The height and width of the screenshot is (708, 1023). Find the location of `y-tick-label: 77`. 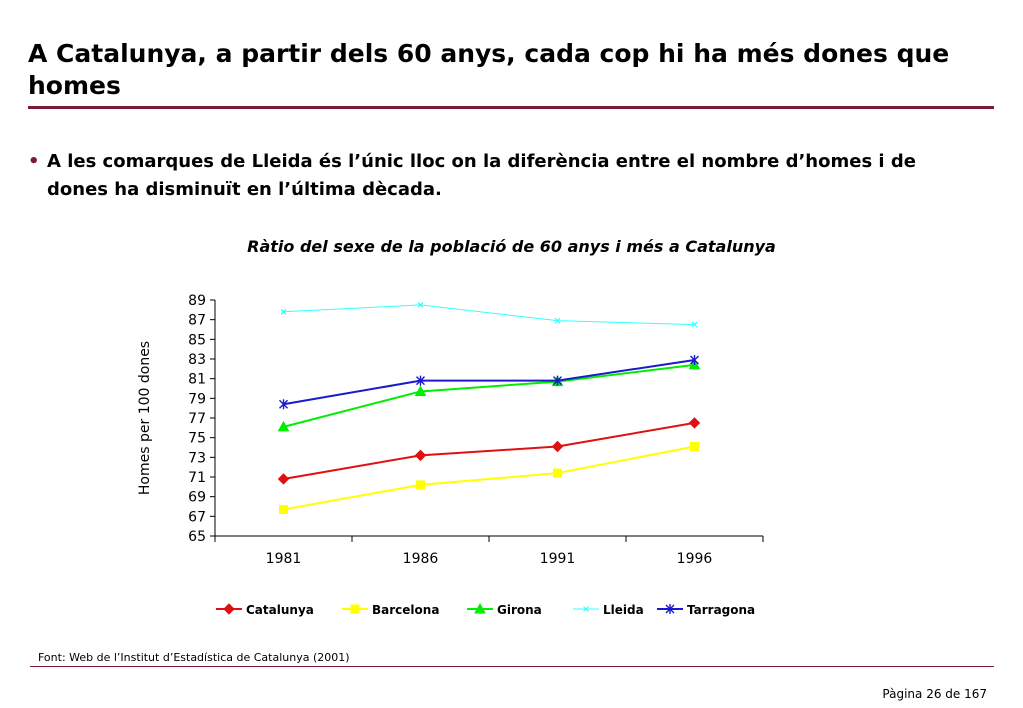

y-tick-label: 77 is located at coordinates (197, 419).